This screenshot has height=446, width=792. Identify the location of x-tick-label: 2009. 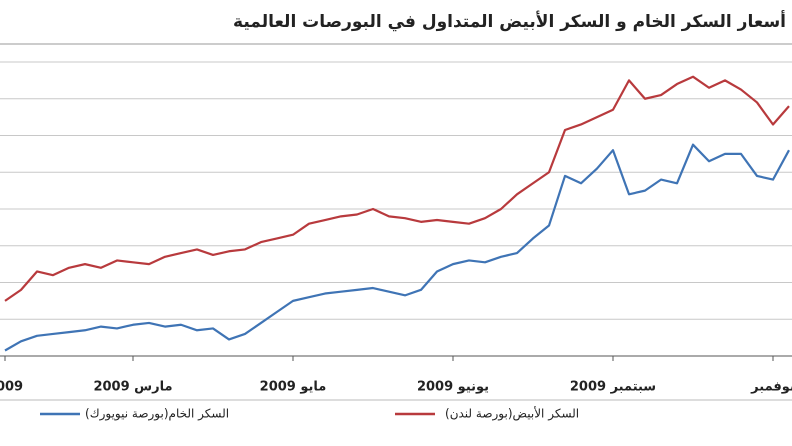
(11, 387).